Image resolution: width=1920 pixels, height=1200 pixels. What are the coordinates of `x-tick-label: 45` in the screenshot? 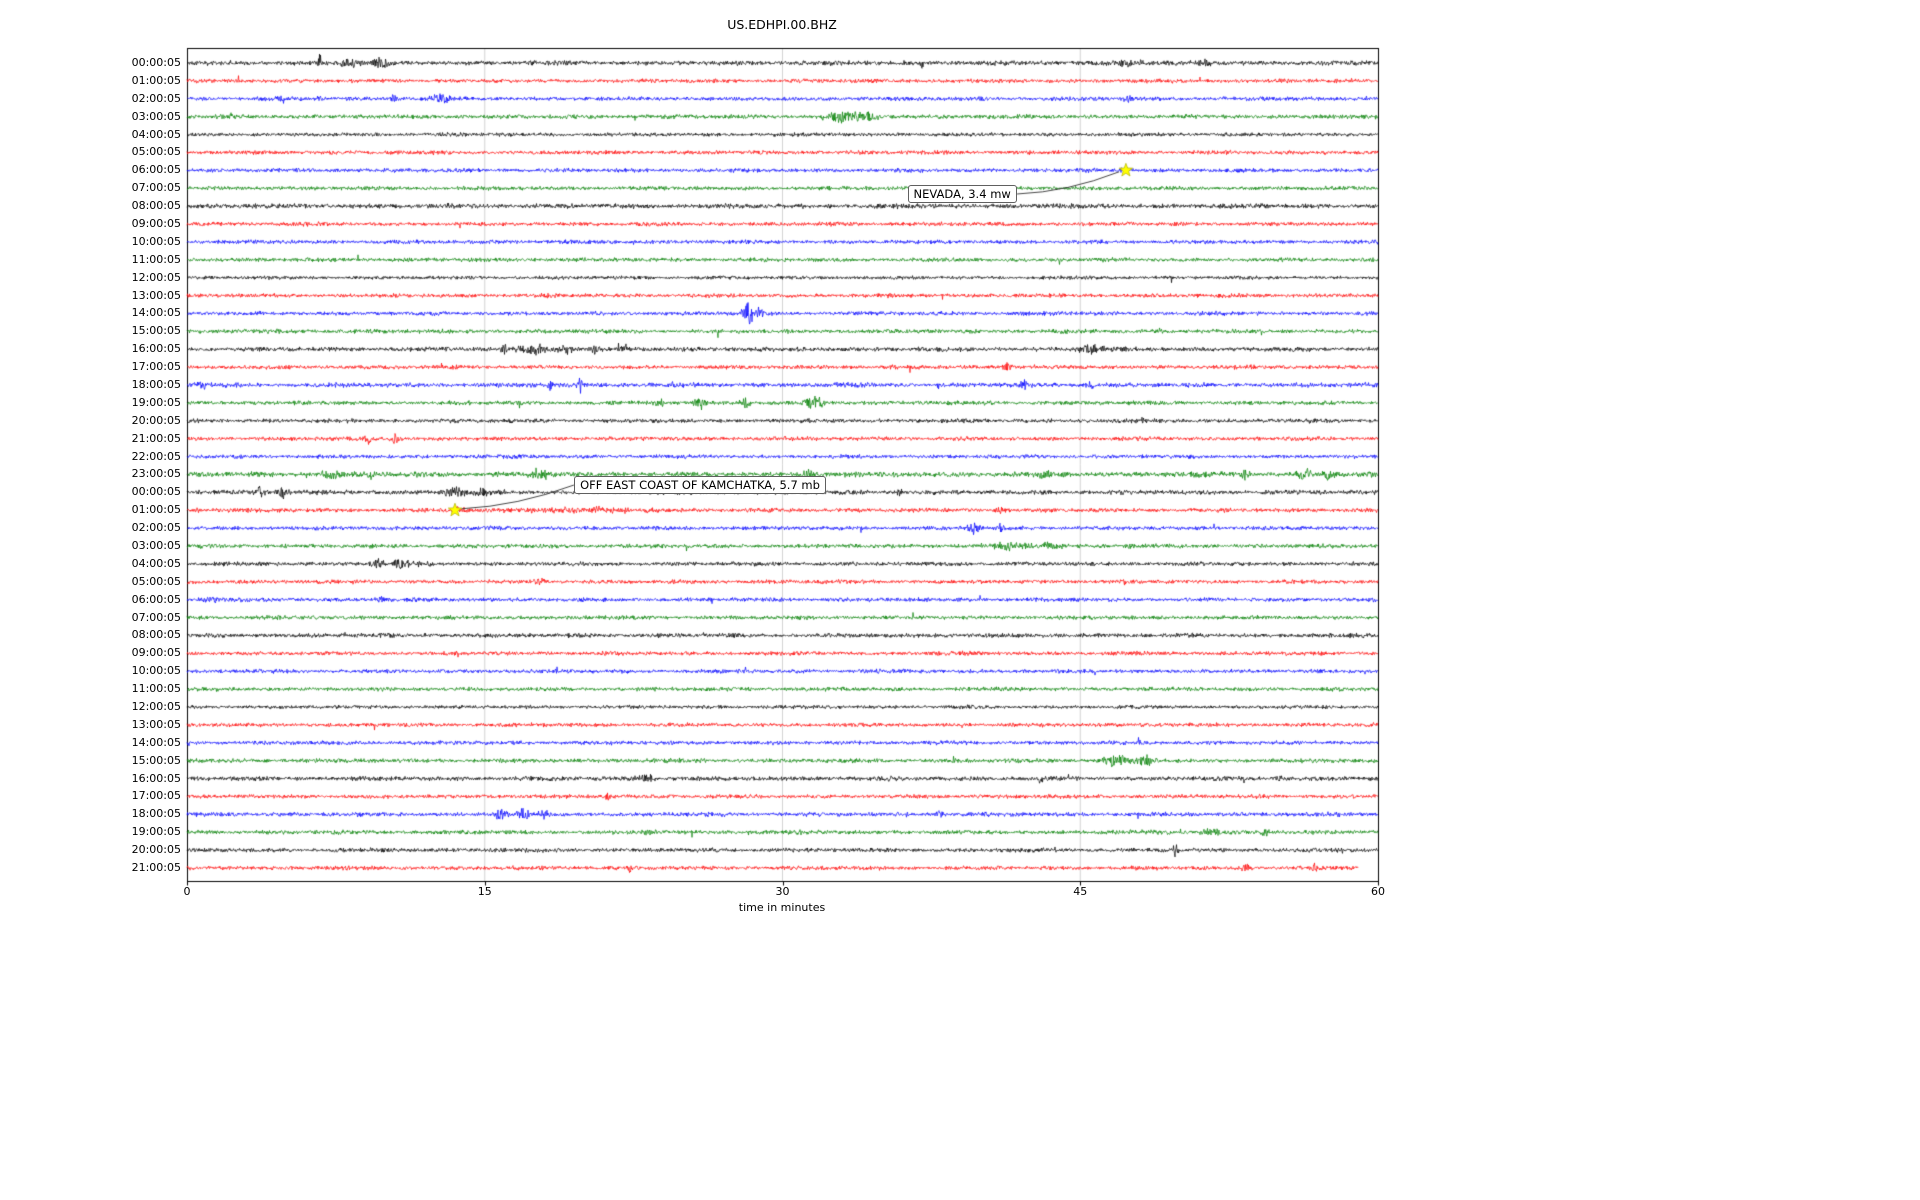 It's located at (1080, 891).